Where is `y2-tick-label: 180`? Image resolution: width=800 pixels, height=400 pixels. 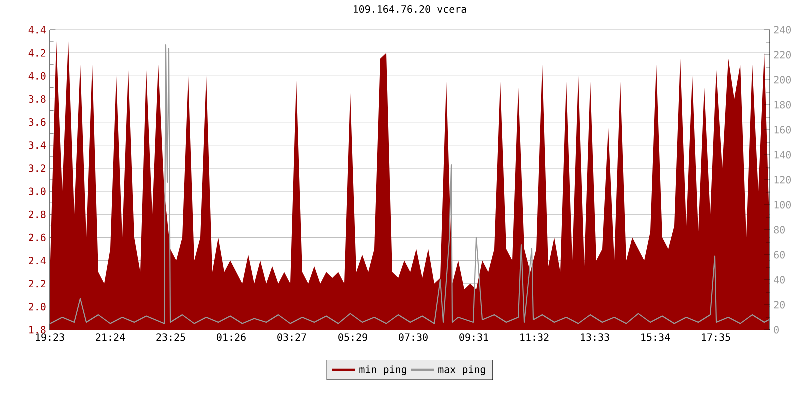 y2-tick-label: 180 is located at coordinates (783, 105).